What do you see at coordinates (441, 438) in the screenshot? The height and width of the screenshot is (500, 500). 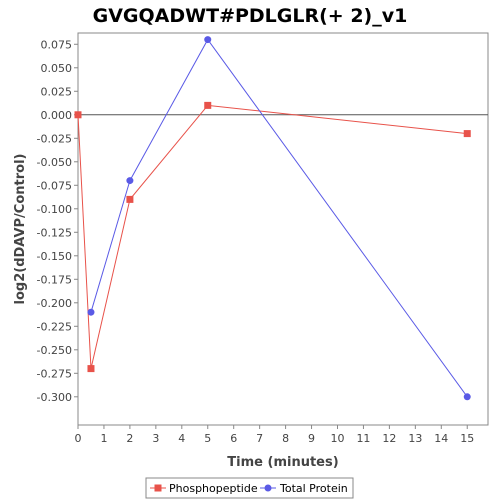 I see `x-tick-label: 14` at bounding box center [441, 438].